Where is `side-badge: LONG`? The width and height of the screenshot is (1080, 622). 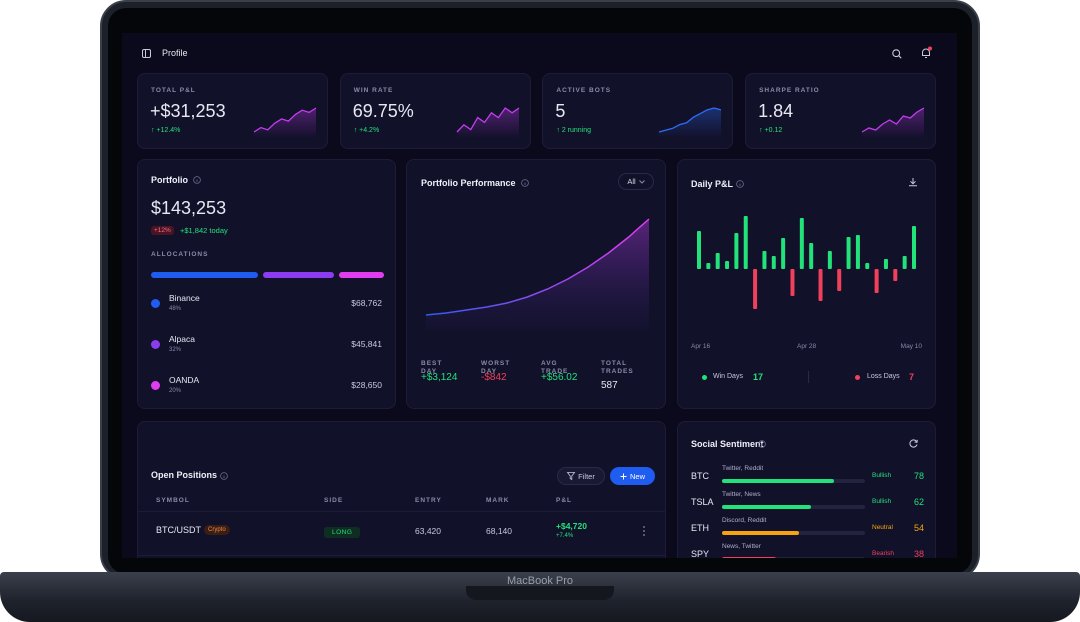
side-badge: LONG is located at coordinates (342, 532).